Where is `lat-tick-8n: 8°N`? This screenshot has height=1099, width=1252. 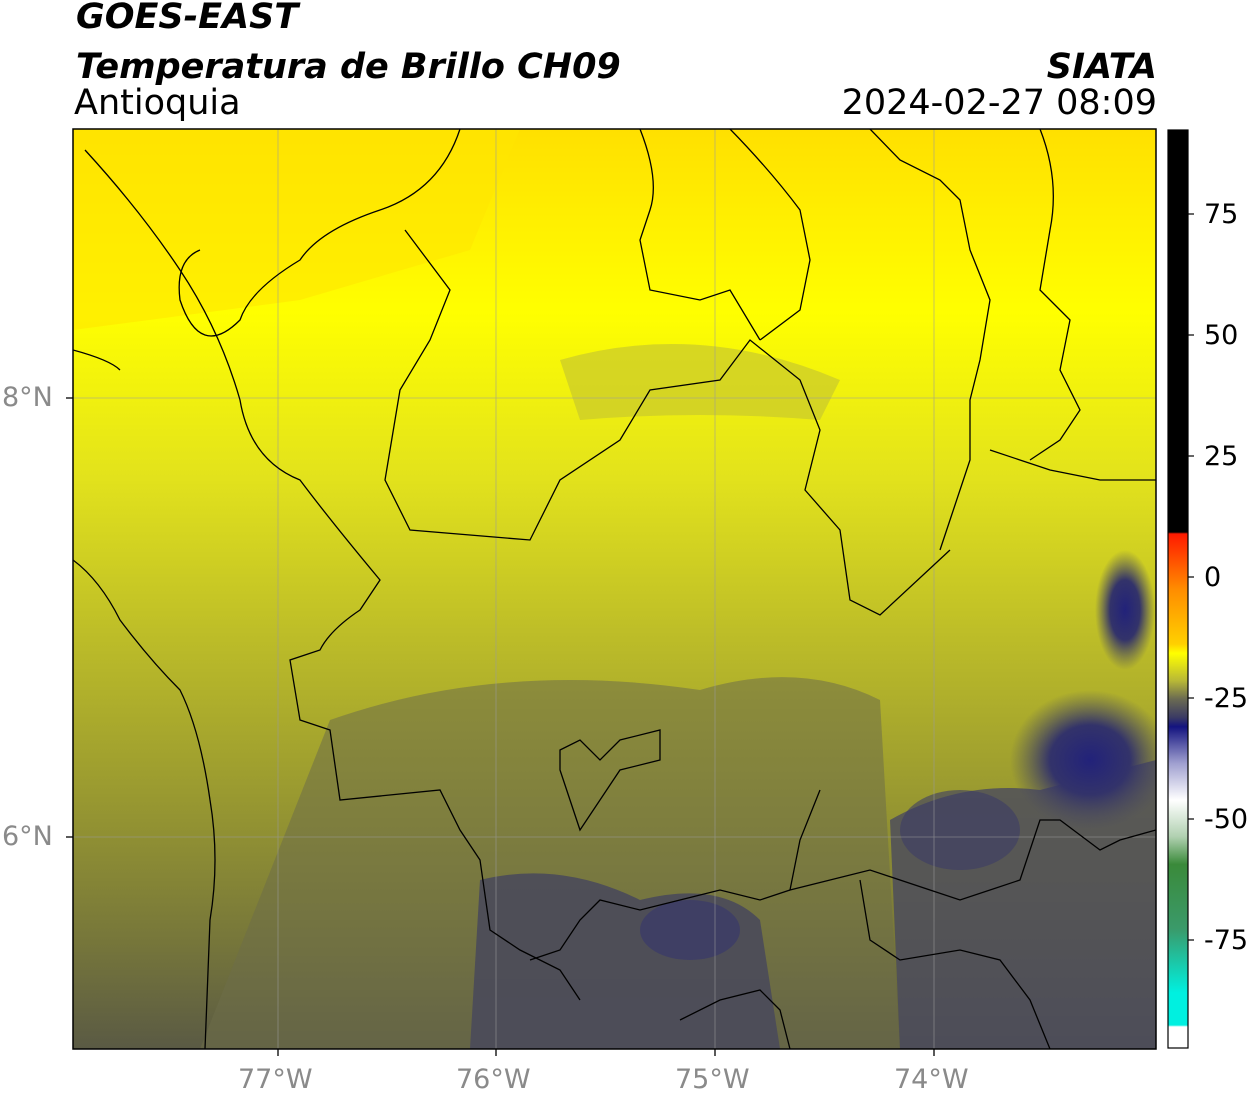
lat-tick-8n: 8°N is located at coordinates (27, 397).